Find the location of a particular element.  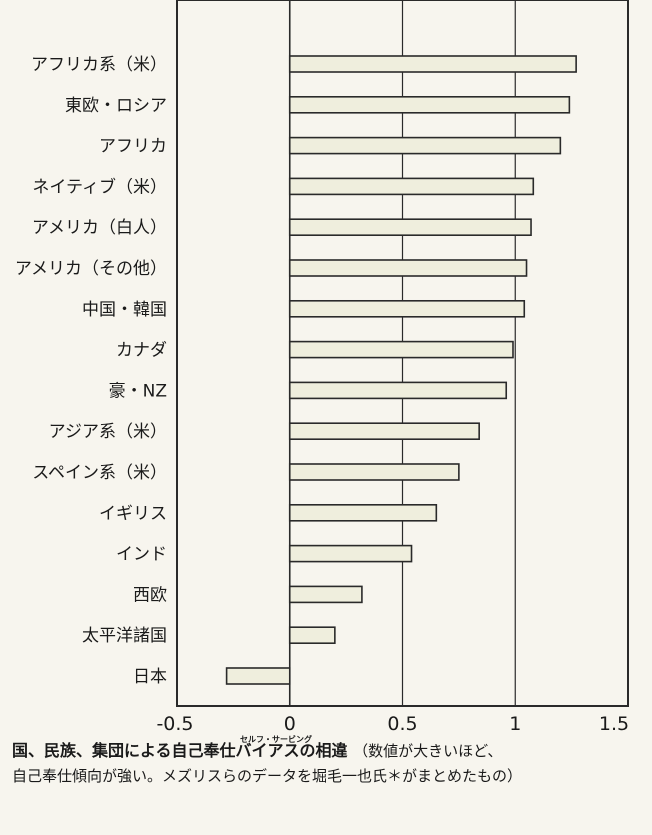

category-label-8: 豪・NZ is located at coordinates (138, 390).